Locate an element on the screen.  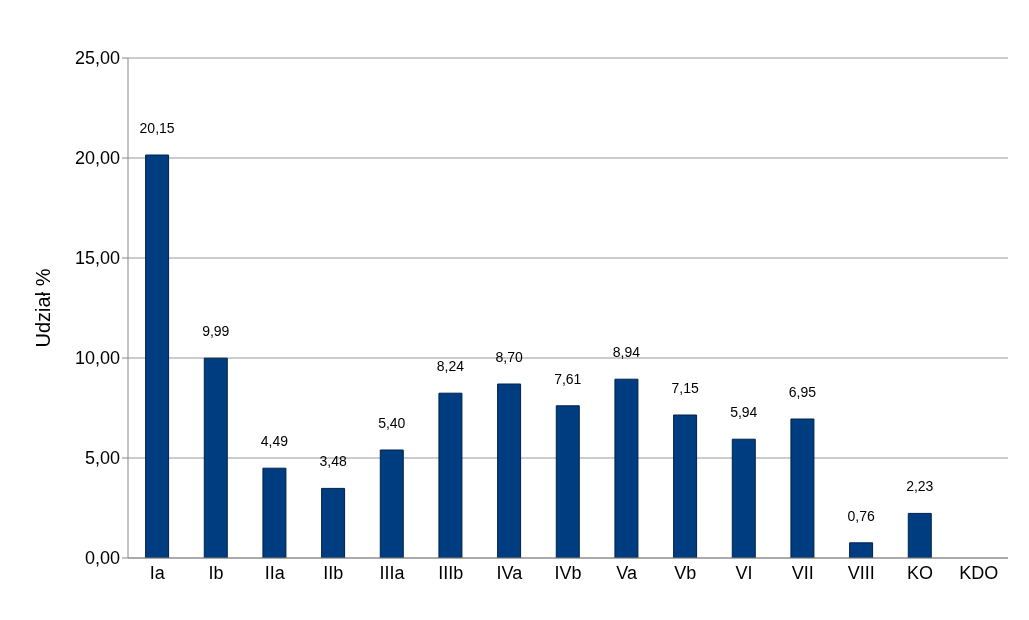
data-label: 8,70 is located at coordinates (509, 357).